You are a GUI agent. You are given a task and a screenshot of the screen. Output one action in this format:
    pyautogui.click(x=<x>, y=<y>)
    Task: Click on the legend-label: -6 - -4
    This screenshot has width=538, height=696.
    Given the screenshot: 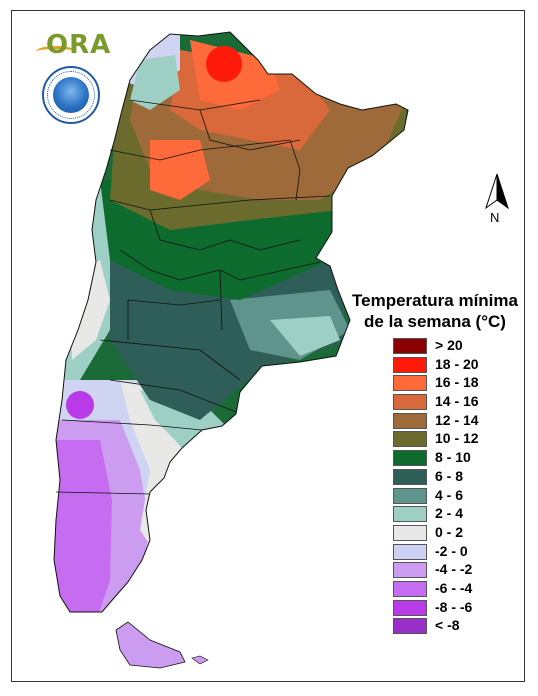 What is the action you would take?
    pyautogui.click(x=454, y=587)
    